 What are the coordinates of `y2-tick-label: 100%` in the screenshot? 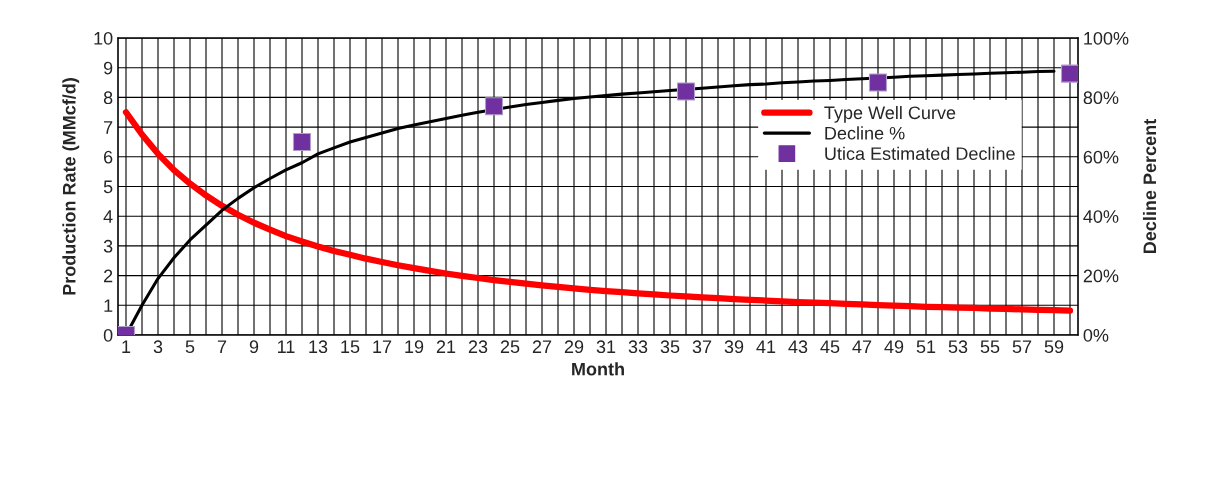 It's located at (1106, 38).